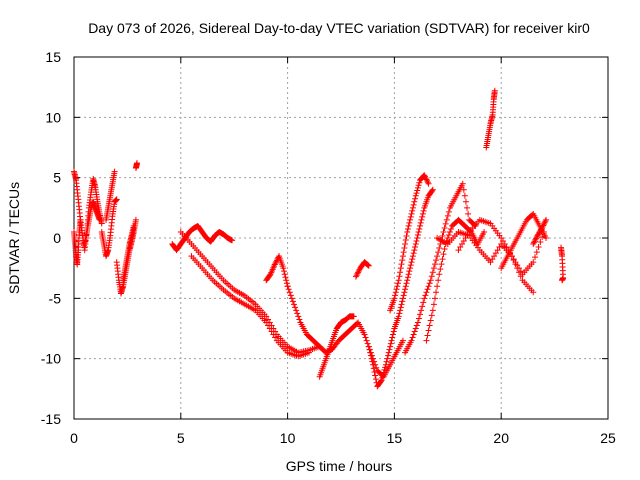  I want to click on x-tick-label: 0, so click(74, 438).